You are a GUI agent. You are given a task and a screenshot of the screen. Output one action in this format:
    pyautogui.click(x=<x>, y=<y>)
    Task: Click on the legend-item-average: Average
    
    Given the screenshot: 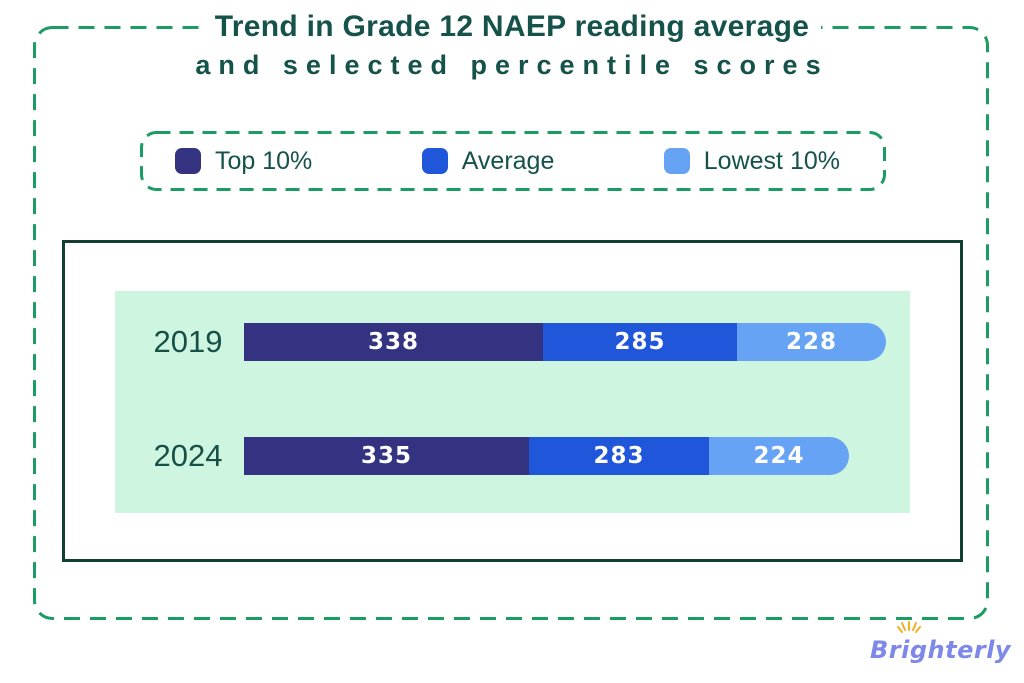 What is the action you would take?
    pyautogui.click(x=488, y=161)
    